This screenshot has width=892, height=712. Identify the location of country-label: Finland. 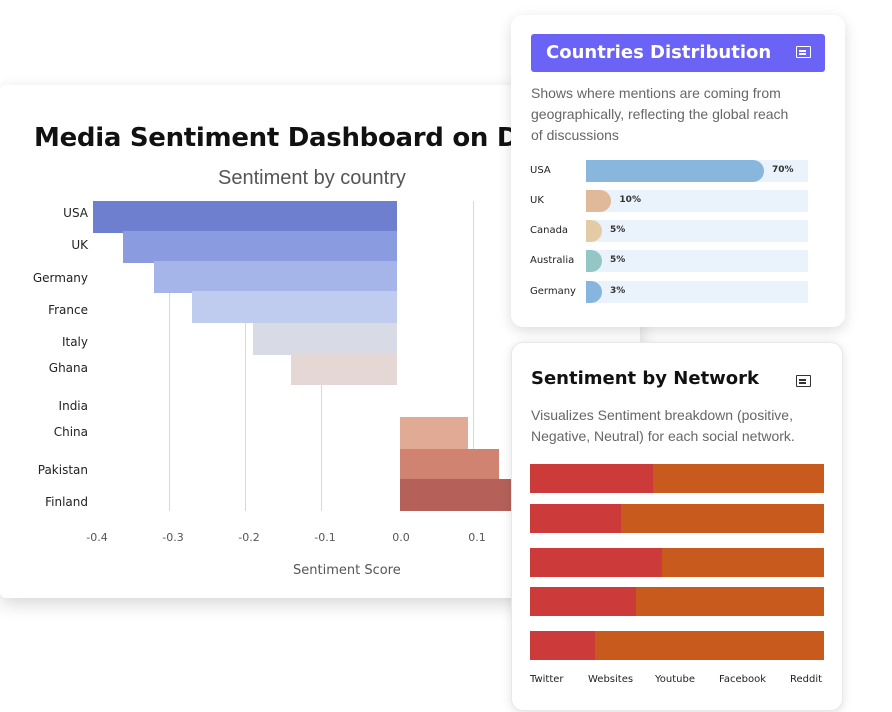
(66, 502).